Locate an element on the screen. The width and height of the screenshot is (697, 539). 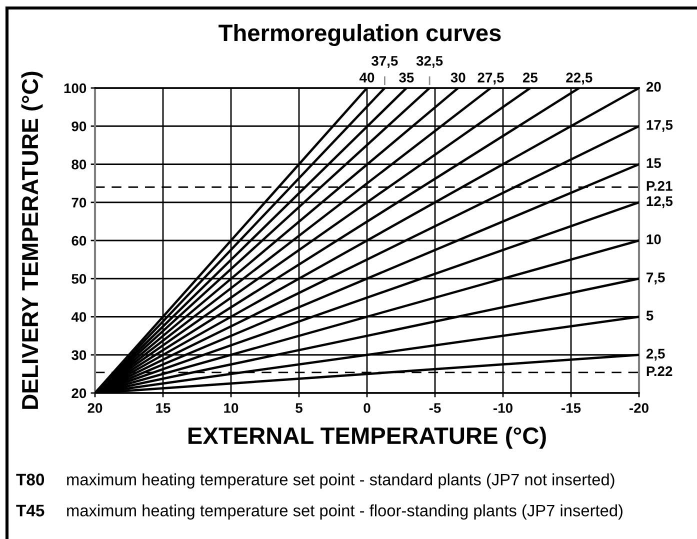
ref-line-label: P.22 is located at coordinates (659, 371).